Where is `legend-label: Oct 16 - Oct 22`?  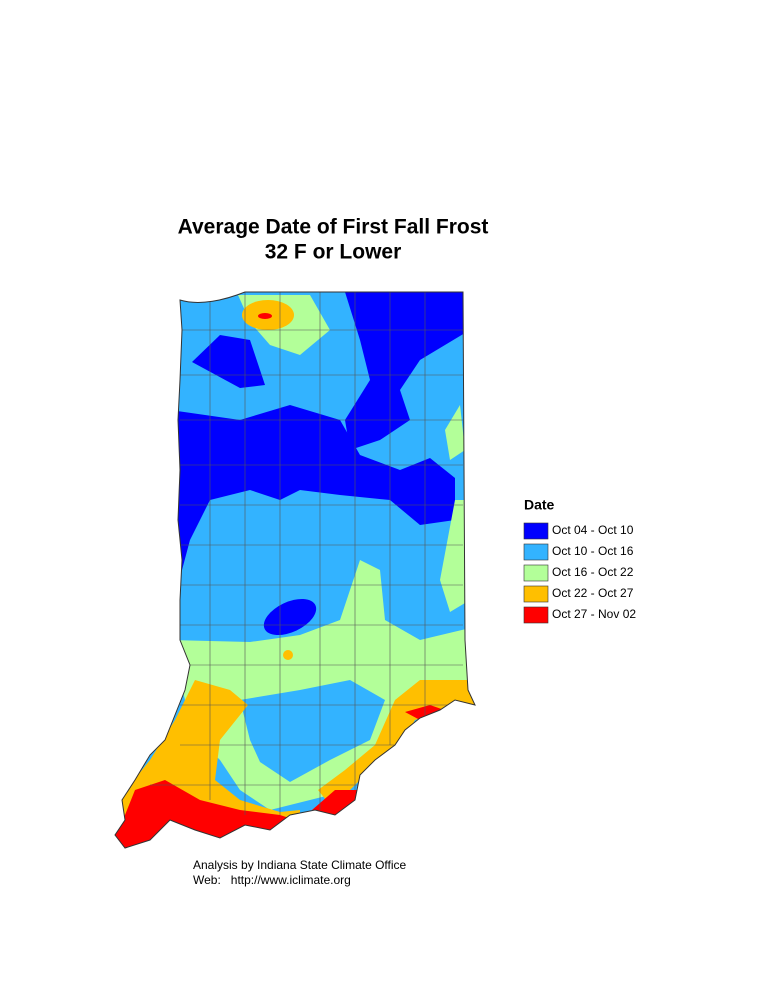 legend-label: Oct 16 - Oct 22 is located at coordinates (593, 572).